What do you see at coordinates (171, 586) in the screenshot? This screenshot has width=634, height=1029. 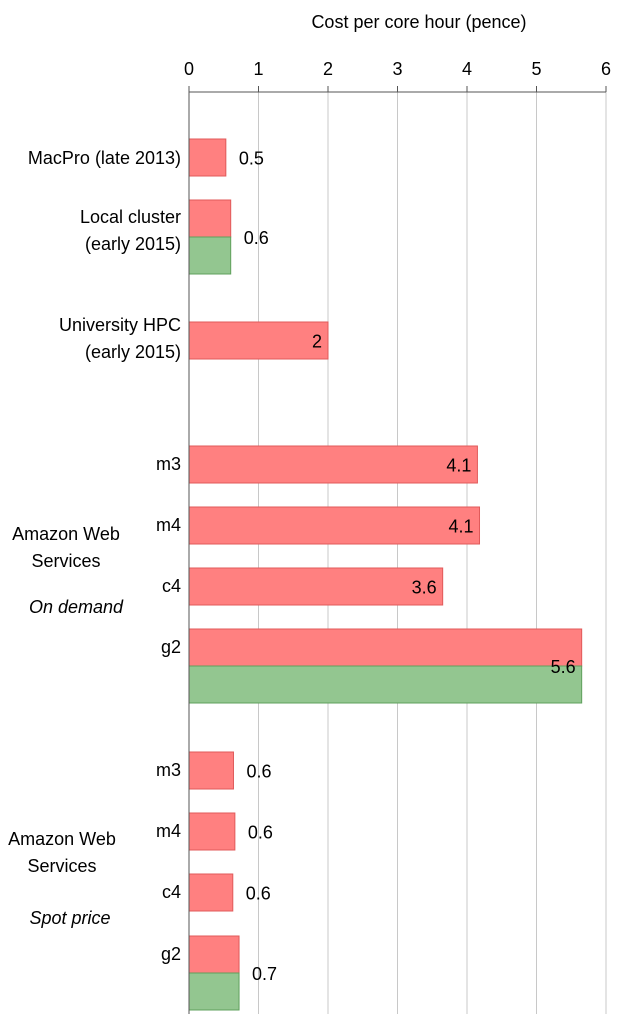 I see `category-label-od-c4: c4` at bounding box center [171, 586].